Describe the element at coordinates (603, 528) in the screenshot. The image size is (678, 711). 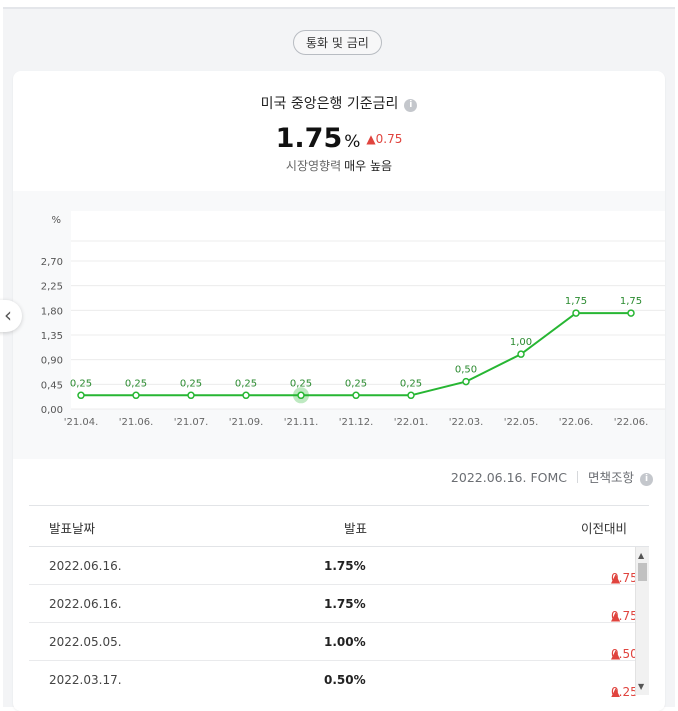
I see `header-change: 이전대비` at that location.